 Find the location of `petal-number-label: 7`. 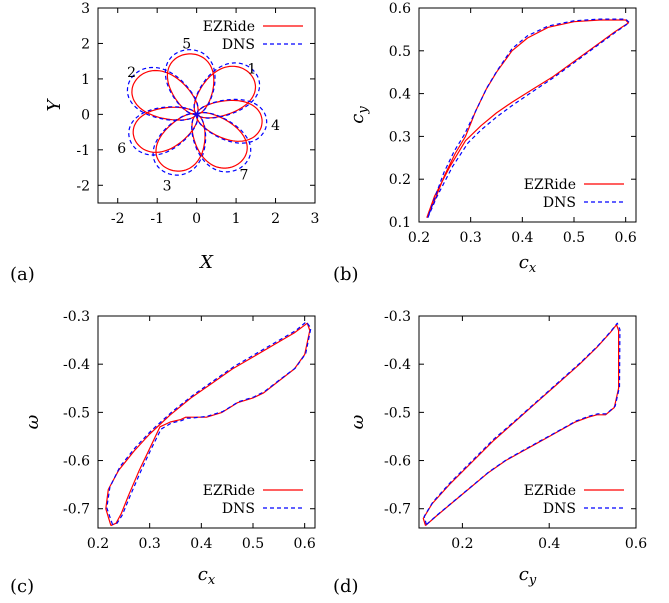

petal-number-label: 7 is located at coordinates (244, 176).